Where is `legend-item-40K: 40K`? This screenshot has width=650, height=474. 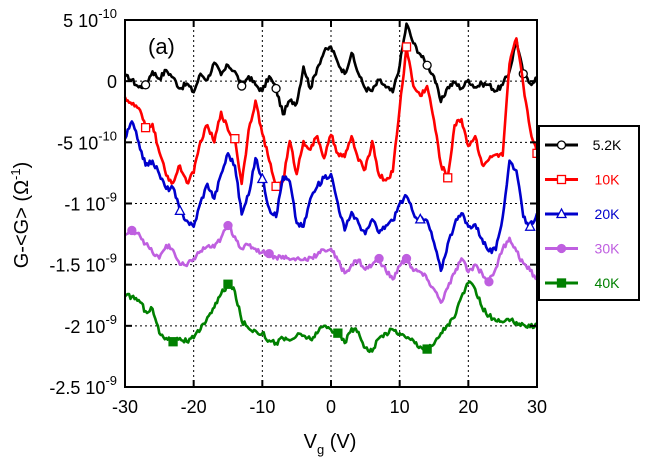 legend-item-40K: 40K is located at coordinates (582, 283).